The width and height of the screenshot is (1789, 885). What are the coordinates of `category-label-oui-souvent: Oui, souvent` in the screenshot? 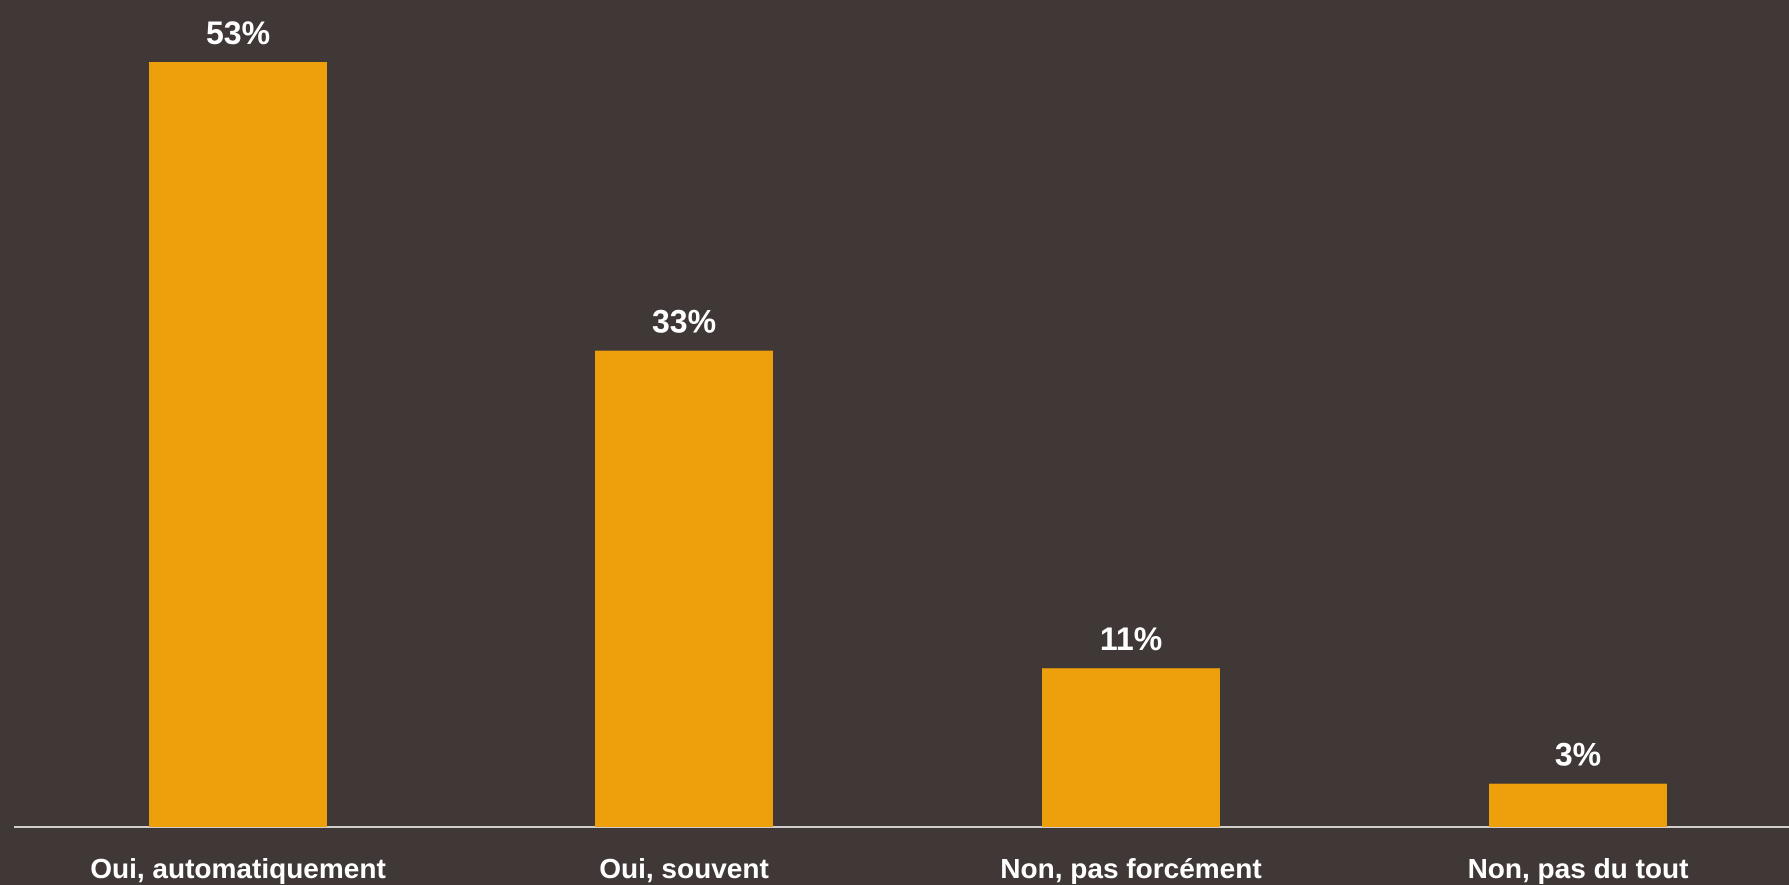 It's located at (684, 868).